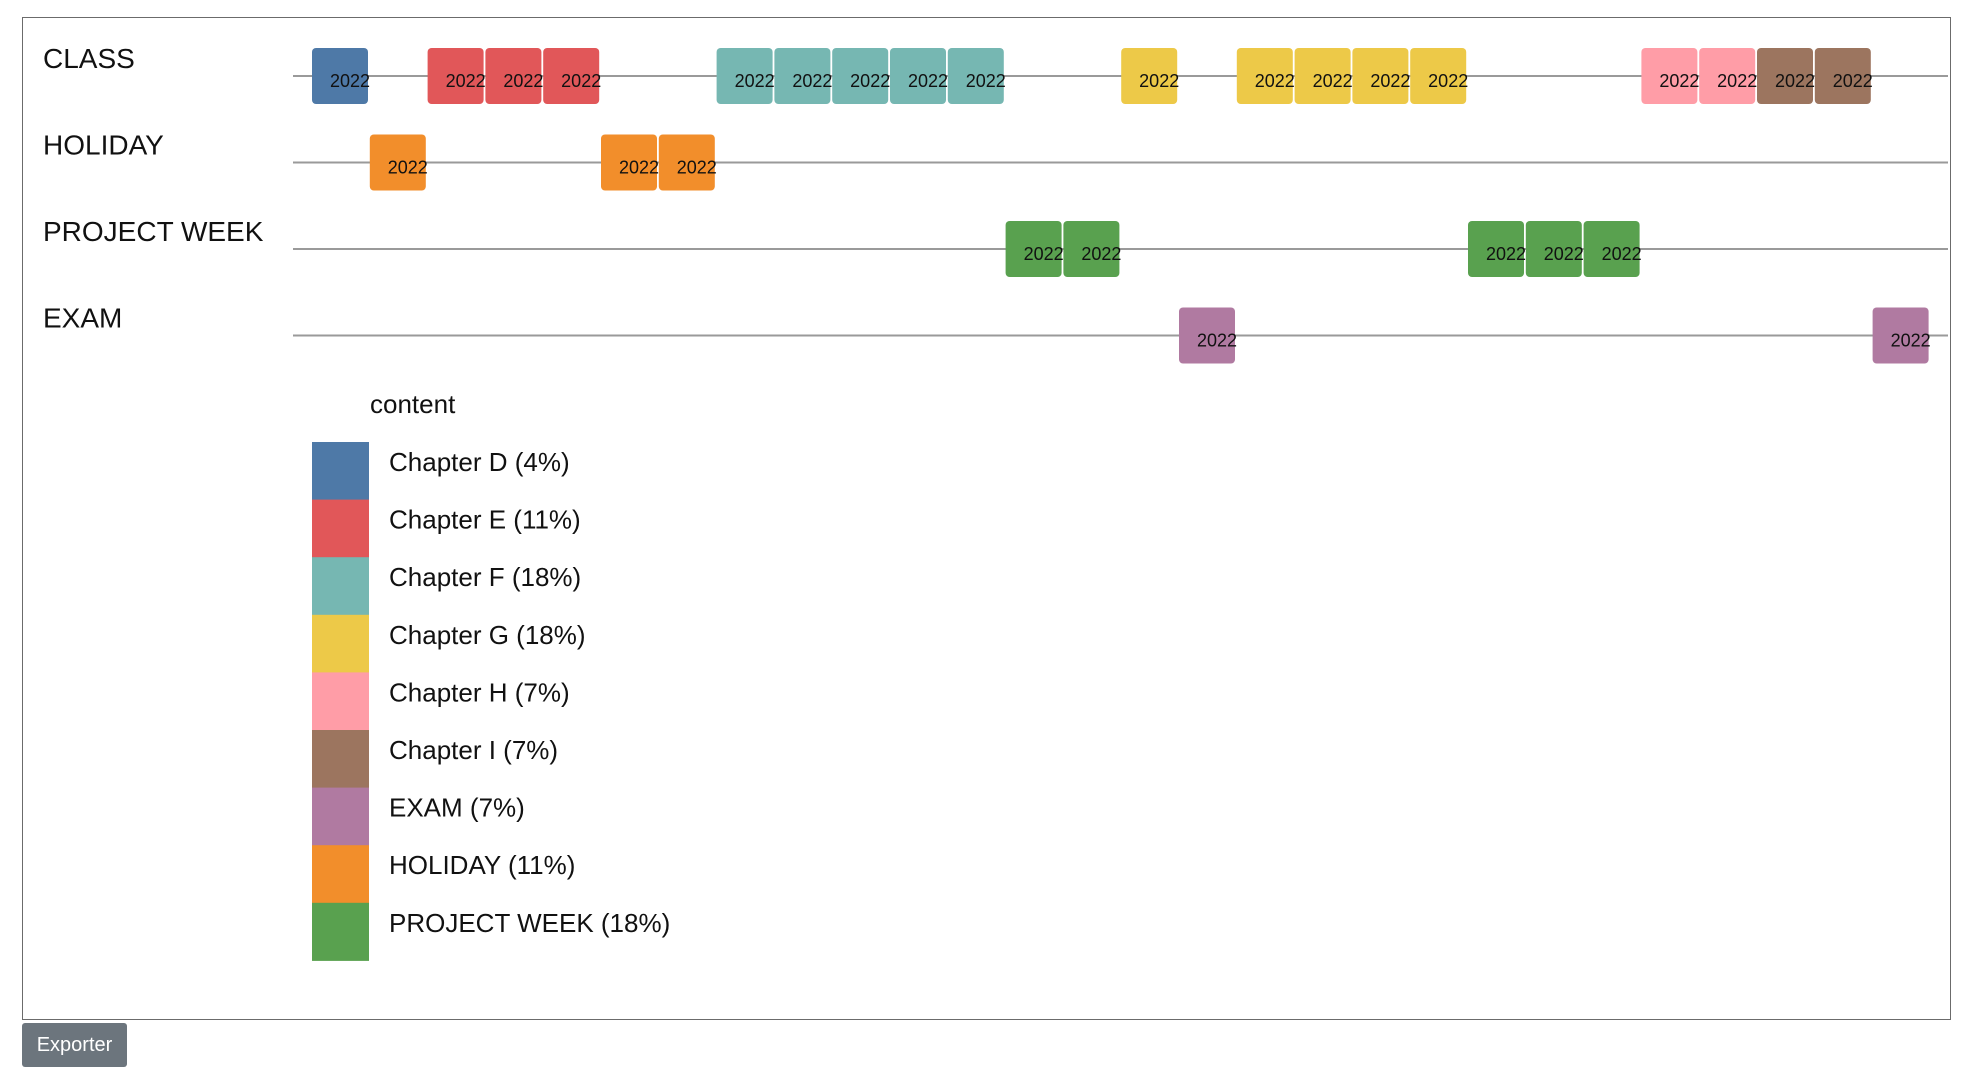 This screenshot has height=1067, width=1972. I want to click on legend-label: Chapter F (18%), so click(485, 577).